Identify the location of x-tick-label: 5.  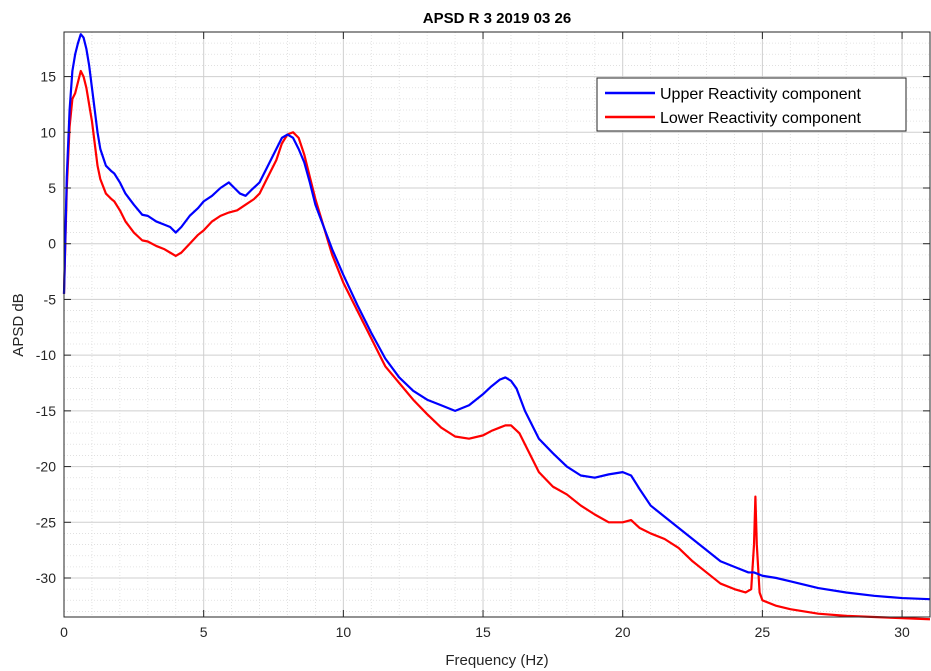
(204, 632).